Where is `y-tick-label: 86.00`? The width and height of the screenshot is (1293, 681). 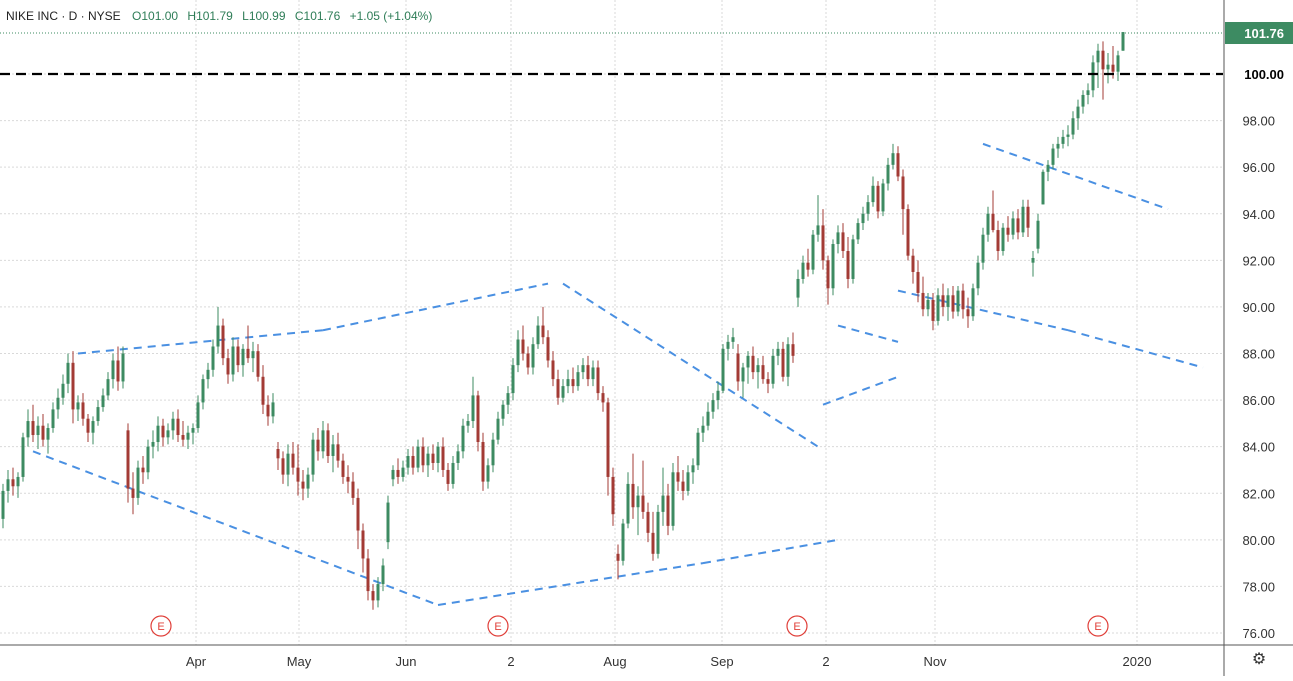
y-tick-label: 86.00 is located at coordinates (1258, 400).